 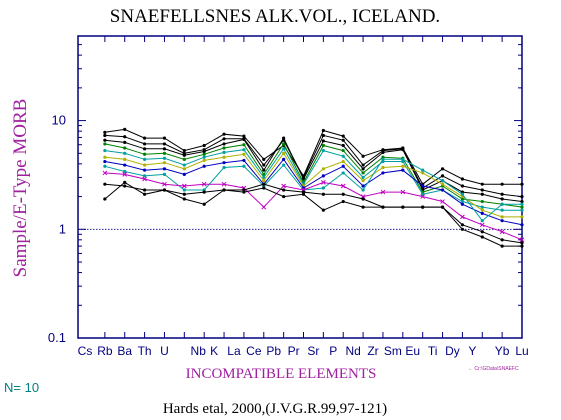 I want to click on reference-citation: Hards etal, 2000,(J.V.G.R.99,97-121), so click(x=275, y=409).